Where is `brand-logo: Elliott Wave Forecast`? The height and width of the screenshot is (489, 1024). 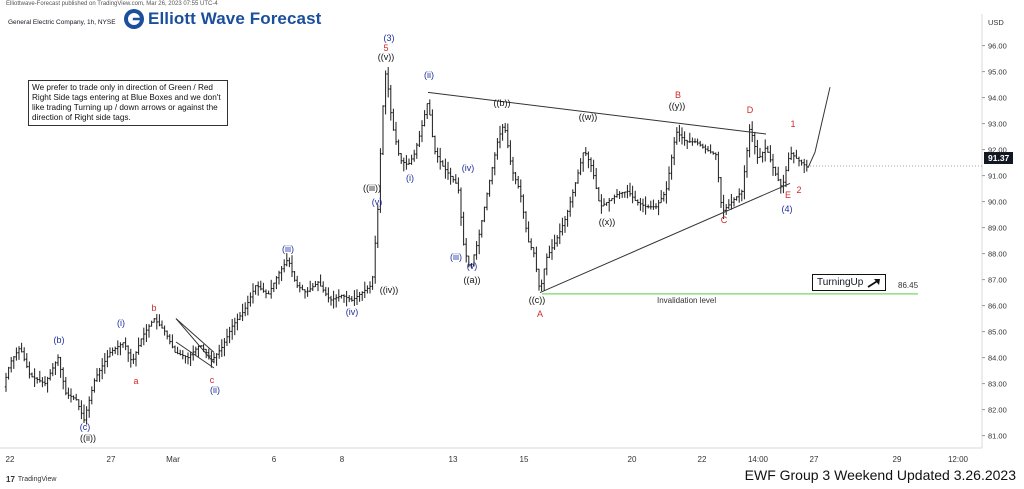 brand-logo: Elliott Wave Forecast is located at coordinates (222, 19).